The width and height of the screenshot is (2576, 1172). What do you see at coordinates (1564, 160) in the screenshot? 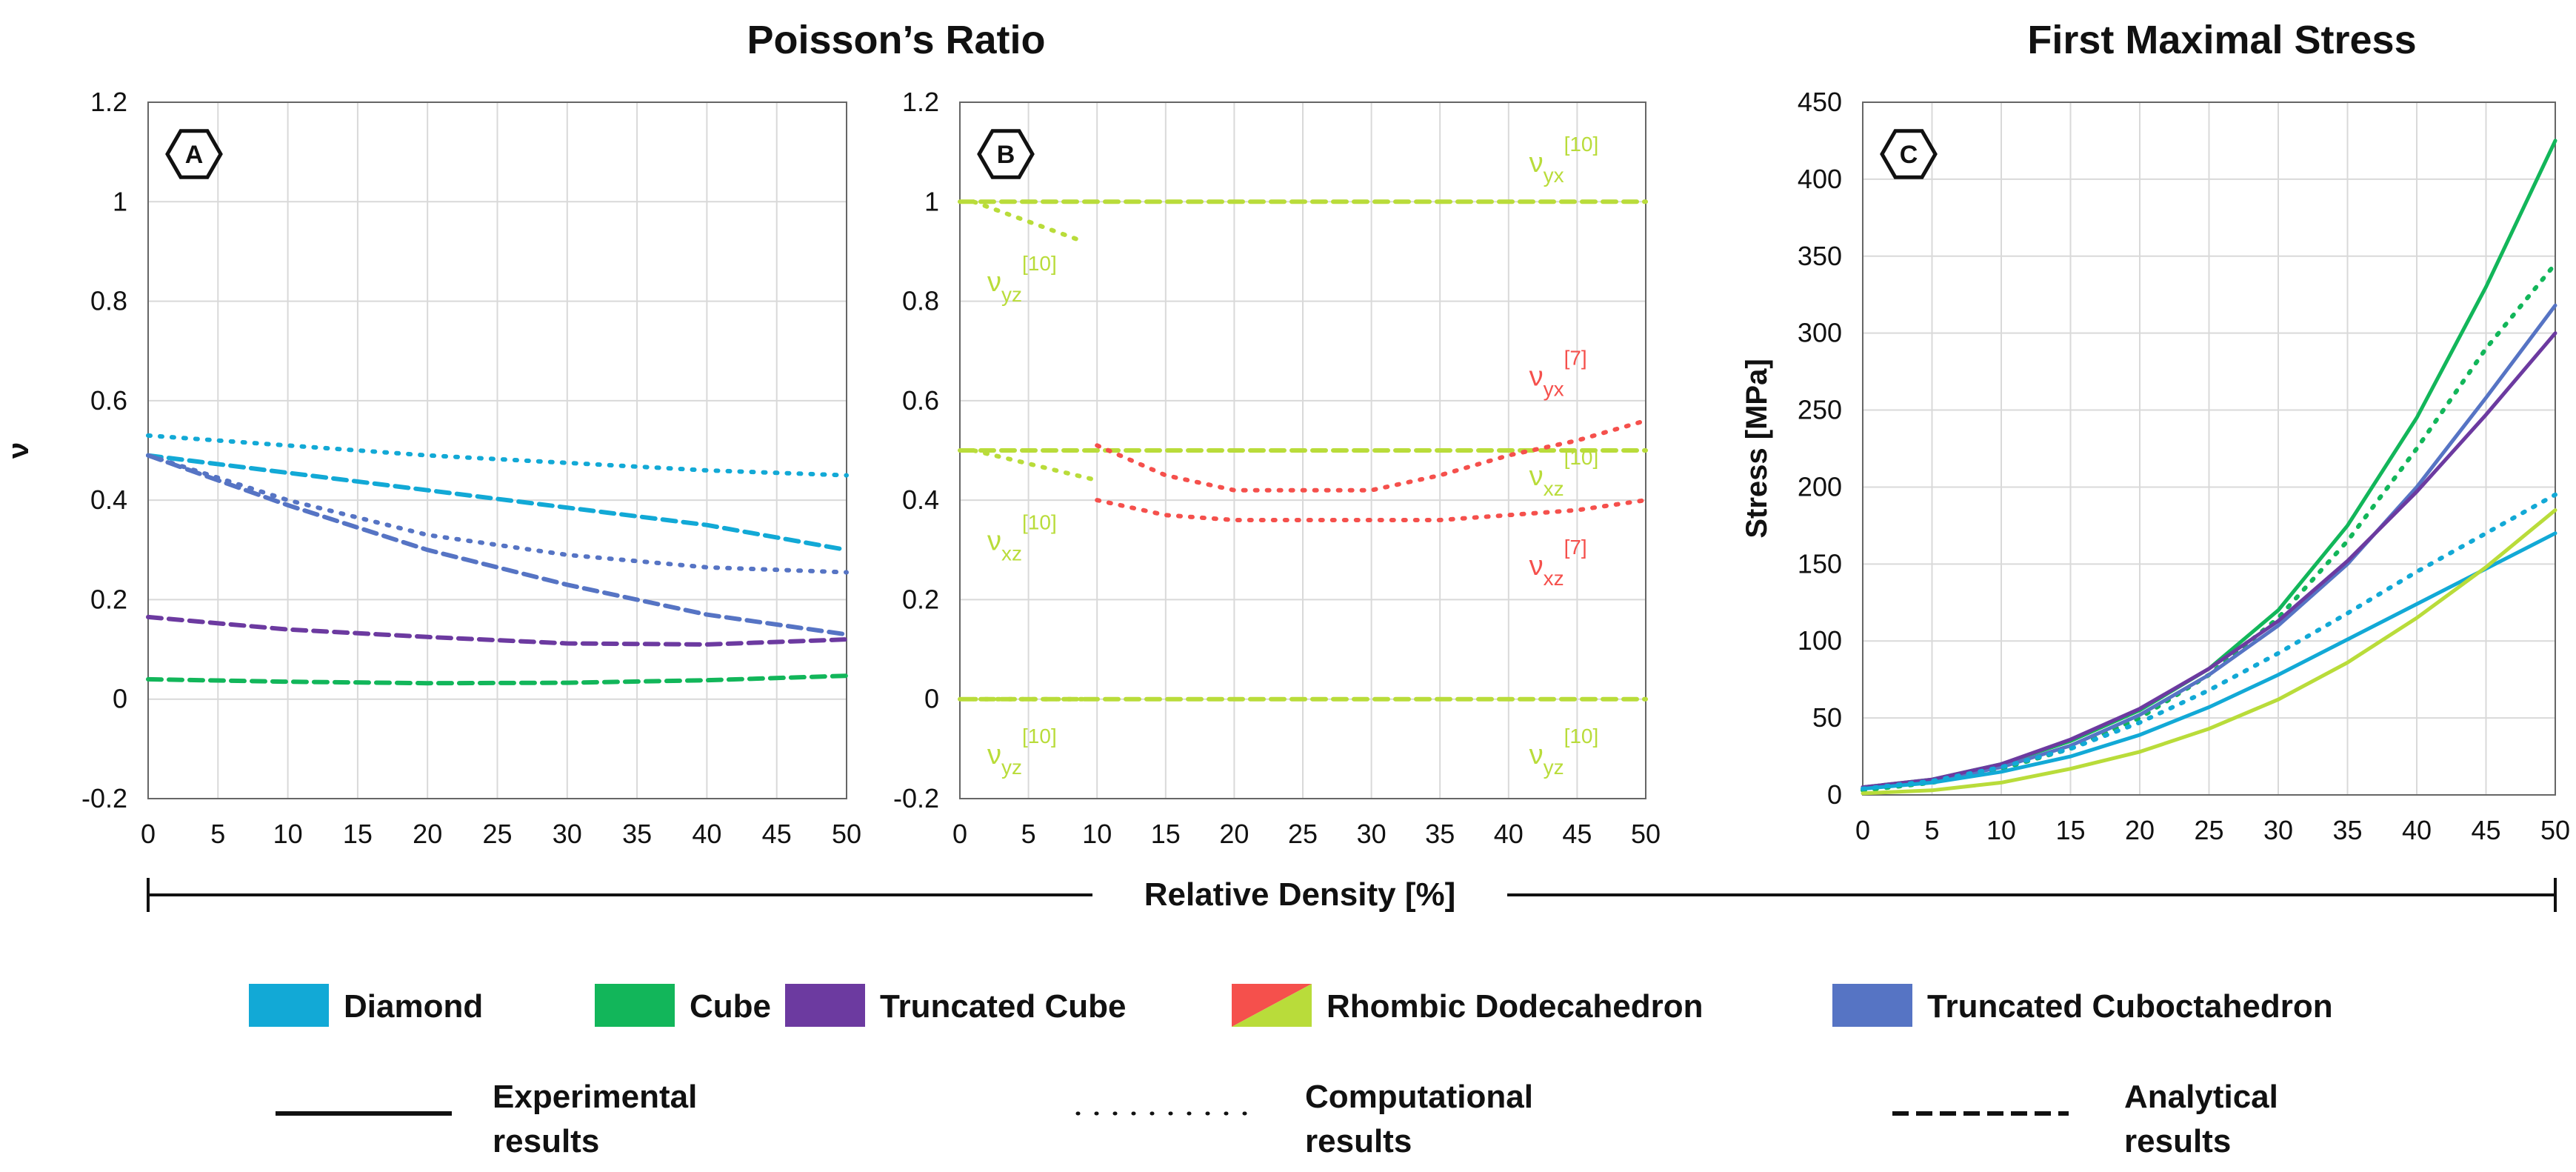
I see `annotation-label: νyx[10]` at bounding box center [1564, 160].